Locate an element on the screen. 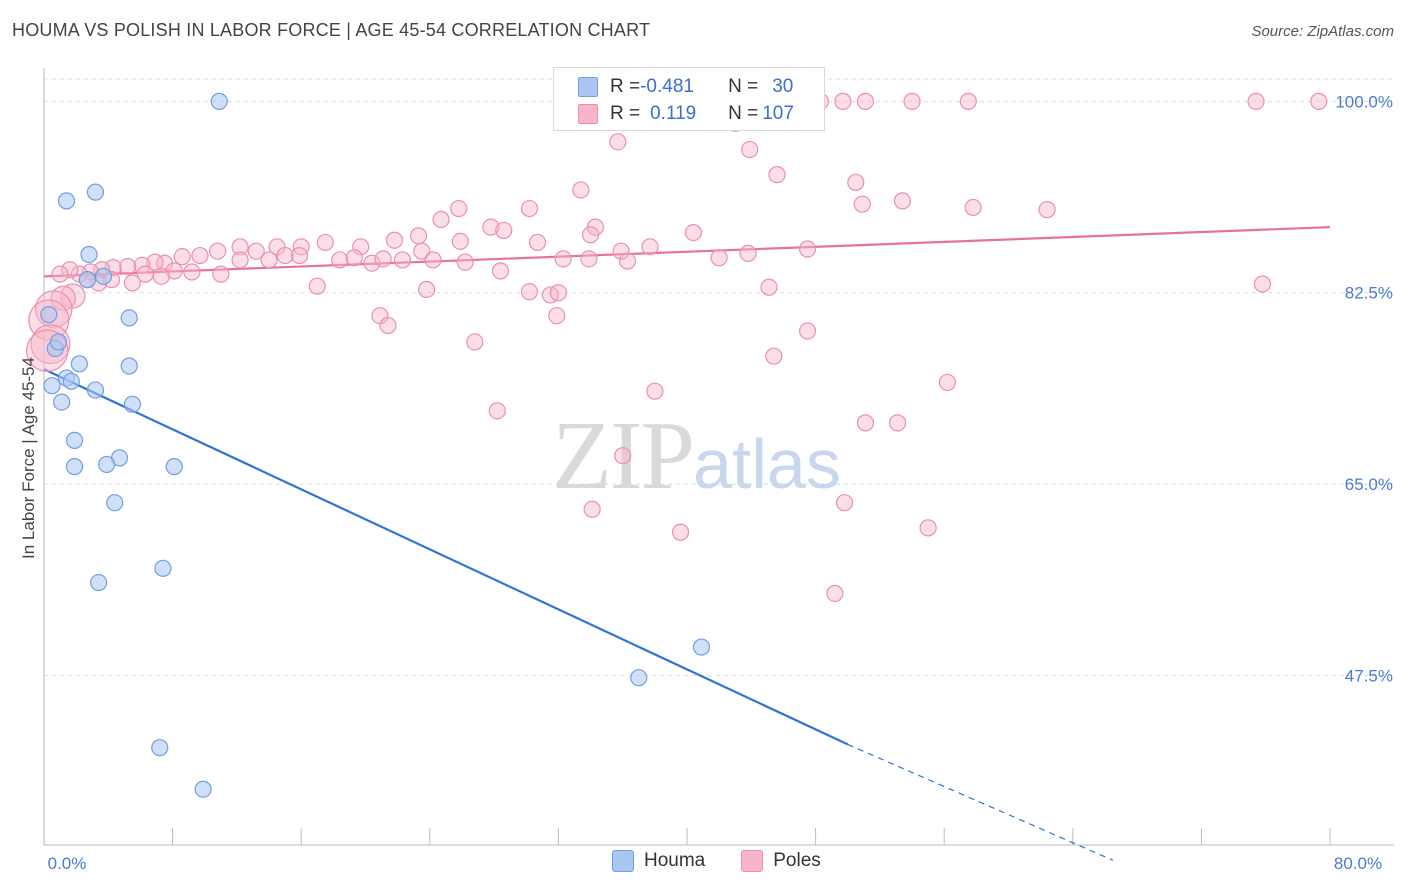 This screenshot has width=1406, height=892. source-label: Source: ZipAtlas.com is located at coordinates (1322, 31).